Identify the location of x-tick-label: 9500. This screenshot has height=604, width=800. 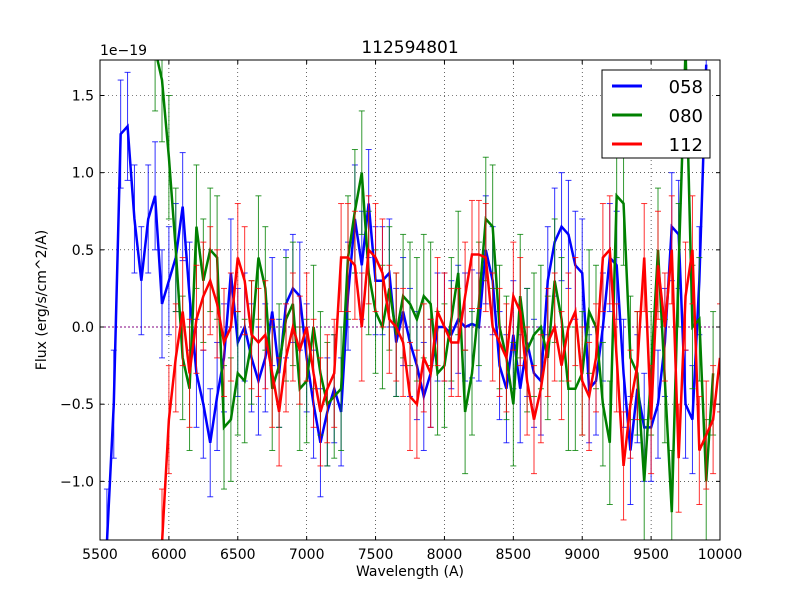
(651, 555).